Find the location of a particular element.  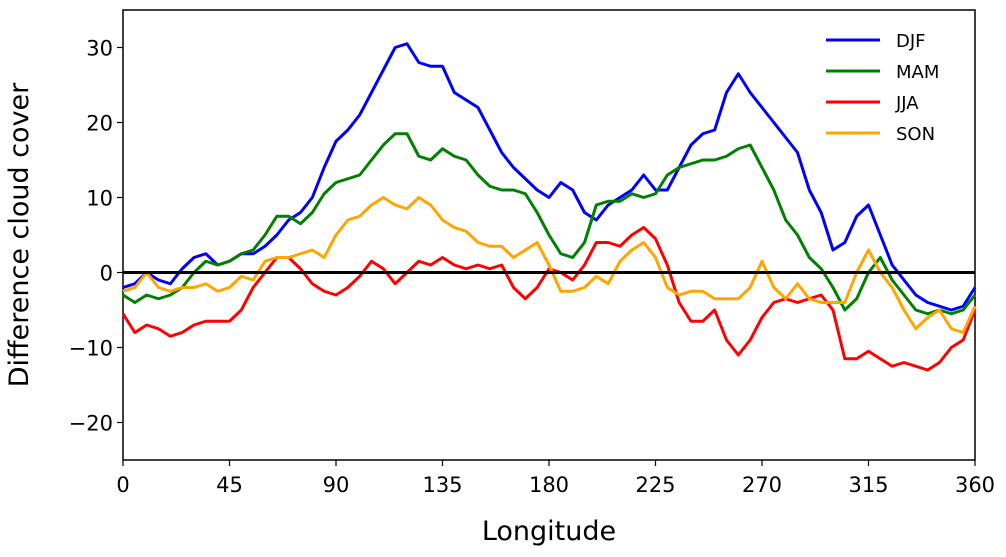

x-tick-label: 360 is located at coordinates (975, 485).